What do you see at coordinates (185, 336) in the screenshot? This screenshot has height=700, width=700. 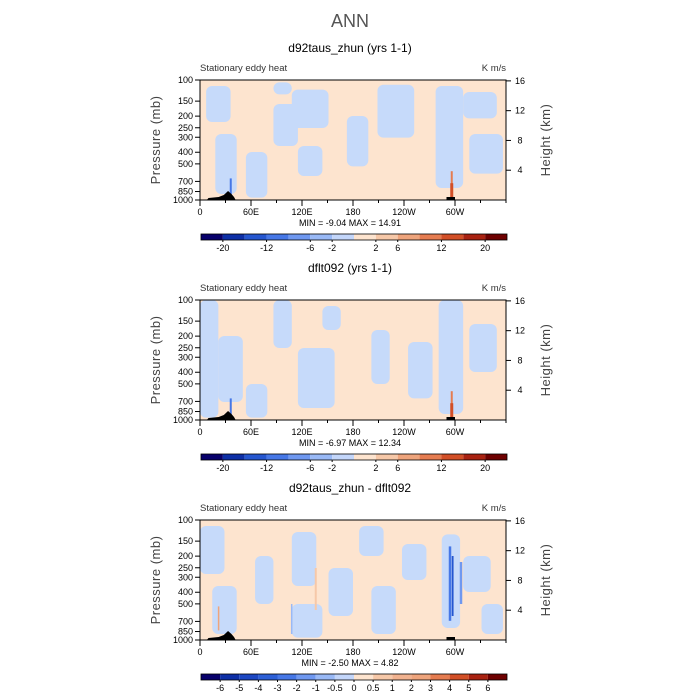 I see `y-tick-label: 200` at bounding box center [185, 336].